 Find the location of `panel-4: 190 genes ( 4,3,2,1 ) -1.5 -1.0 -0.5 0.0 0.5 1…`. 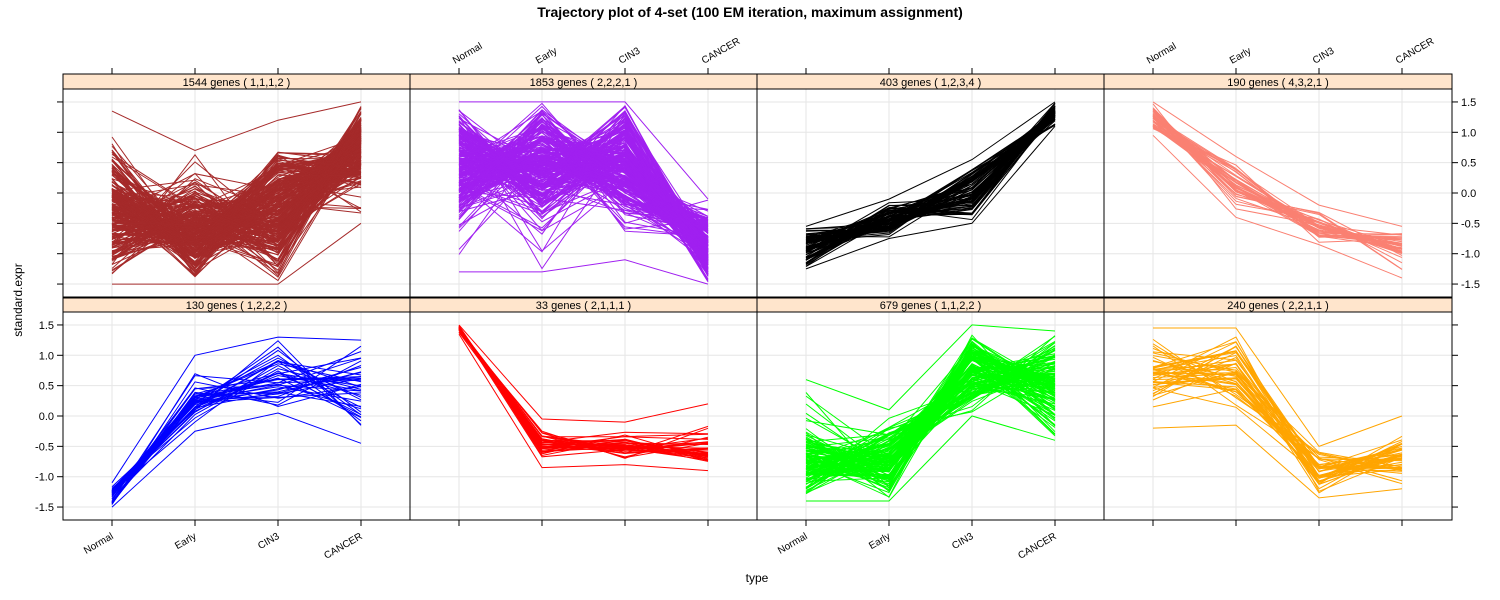

panel-4: 190 genes ( 4,3,2,1 ) -1.5 -1.0 -0.5 0.0 0.5 1… is located at coordinates (1291, 167).